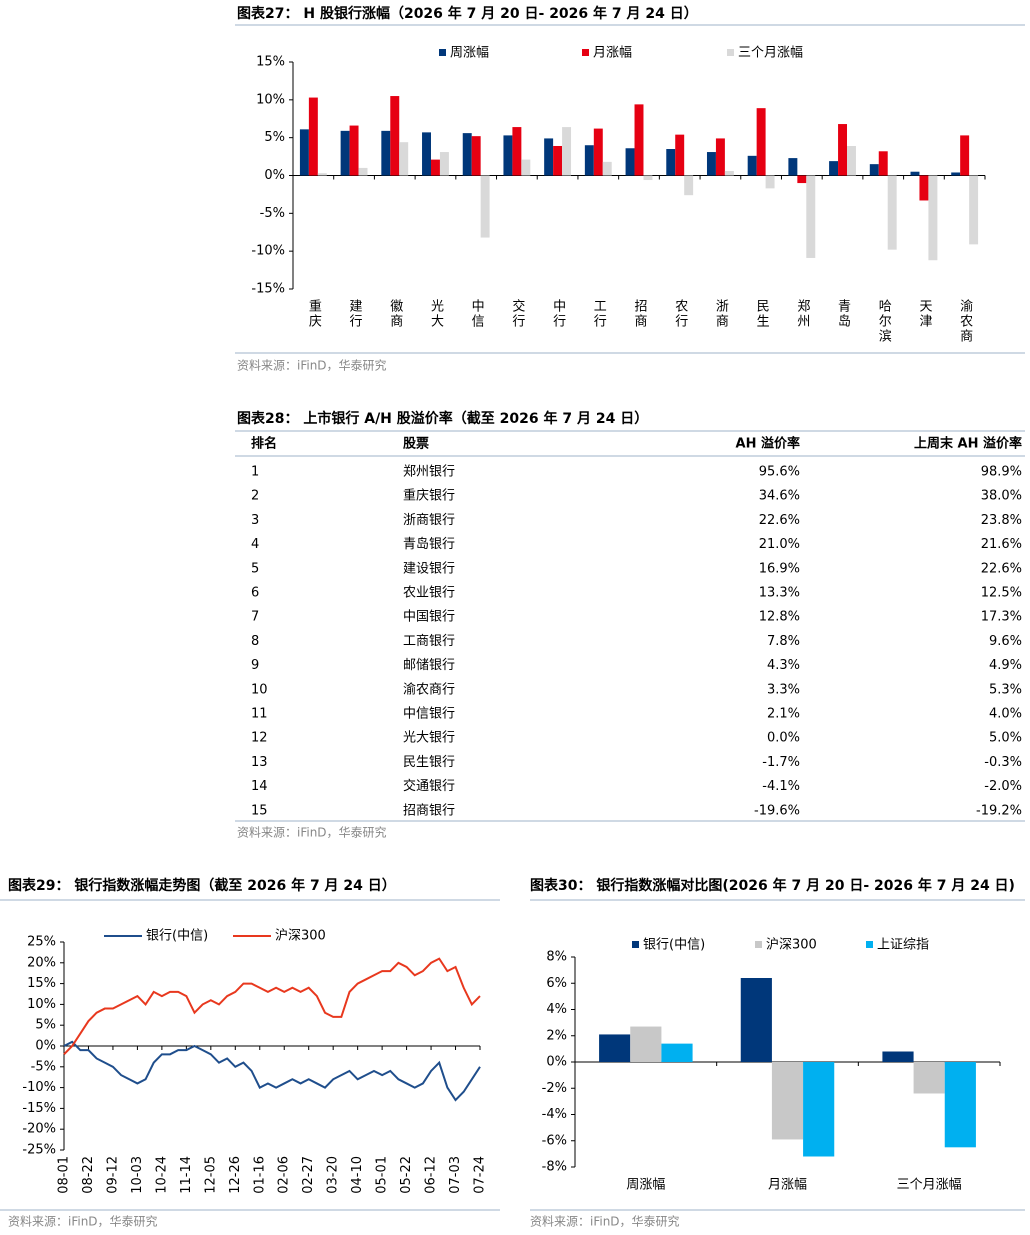 The image size is (1030, 1235). What do you see at coordinates (429, 617) in the screenshot?
I see `table-cell: 中国银行` at bounding box center [429, 617].